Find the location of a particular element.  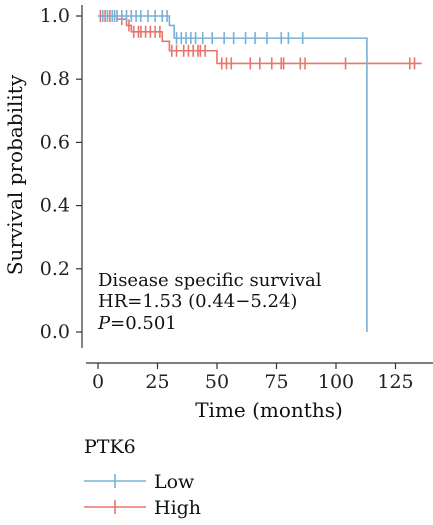

legend-title: PTK6 is located at coordinates (110, 447).